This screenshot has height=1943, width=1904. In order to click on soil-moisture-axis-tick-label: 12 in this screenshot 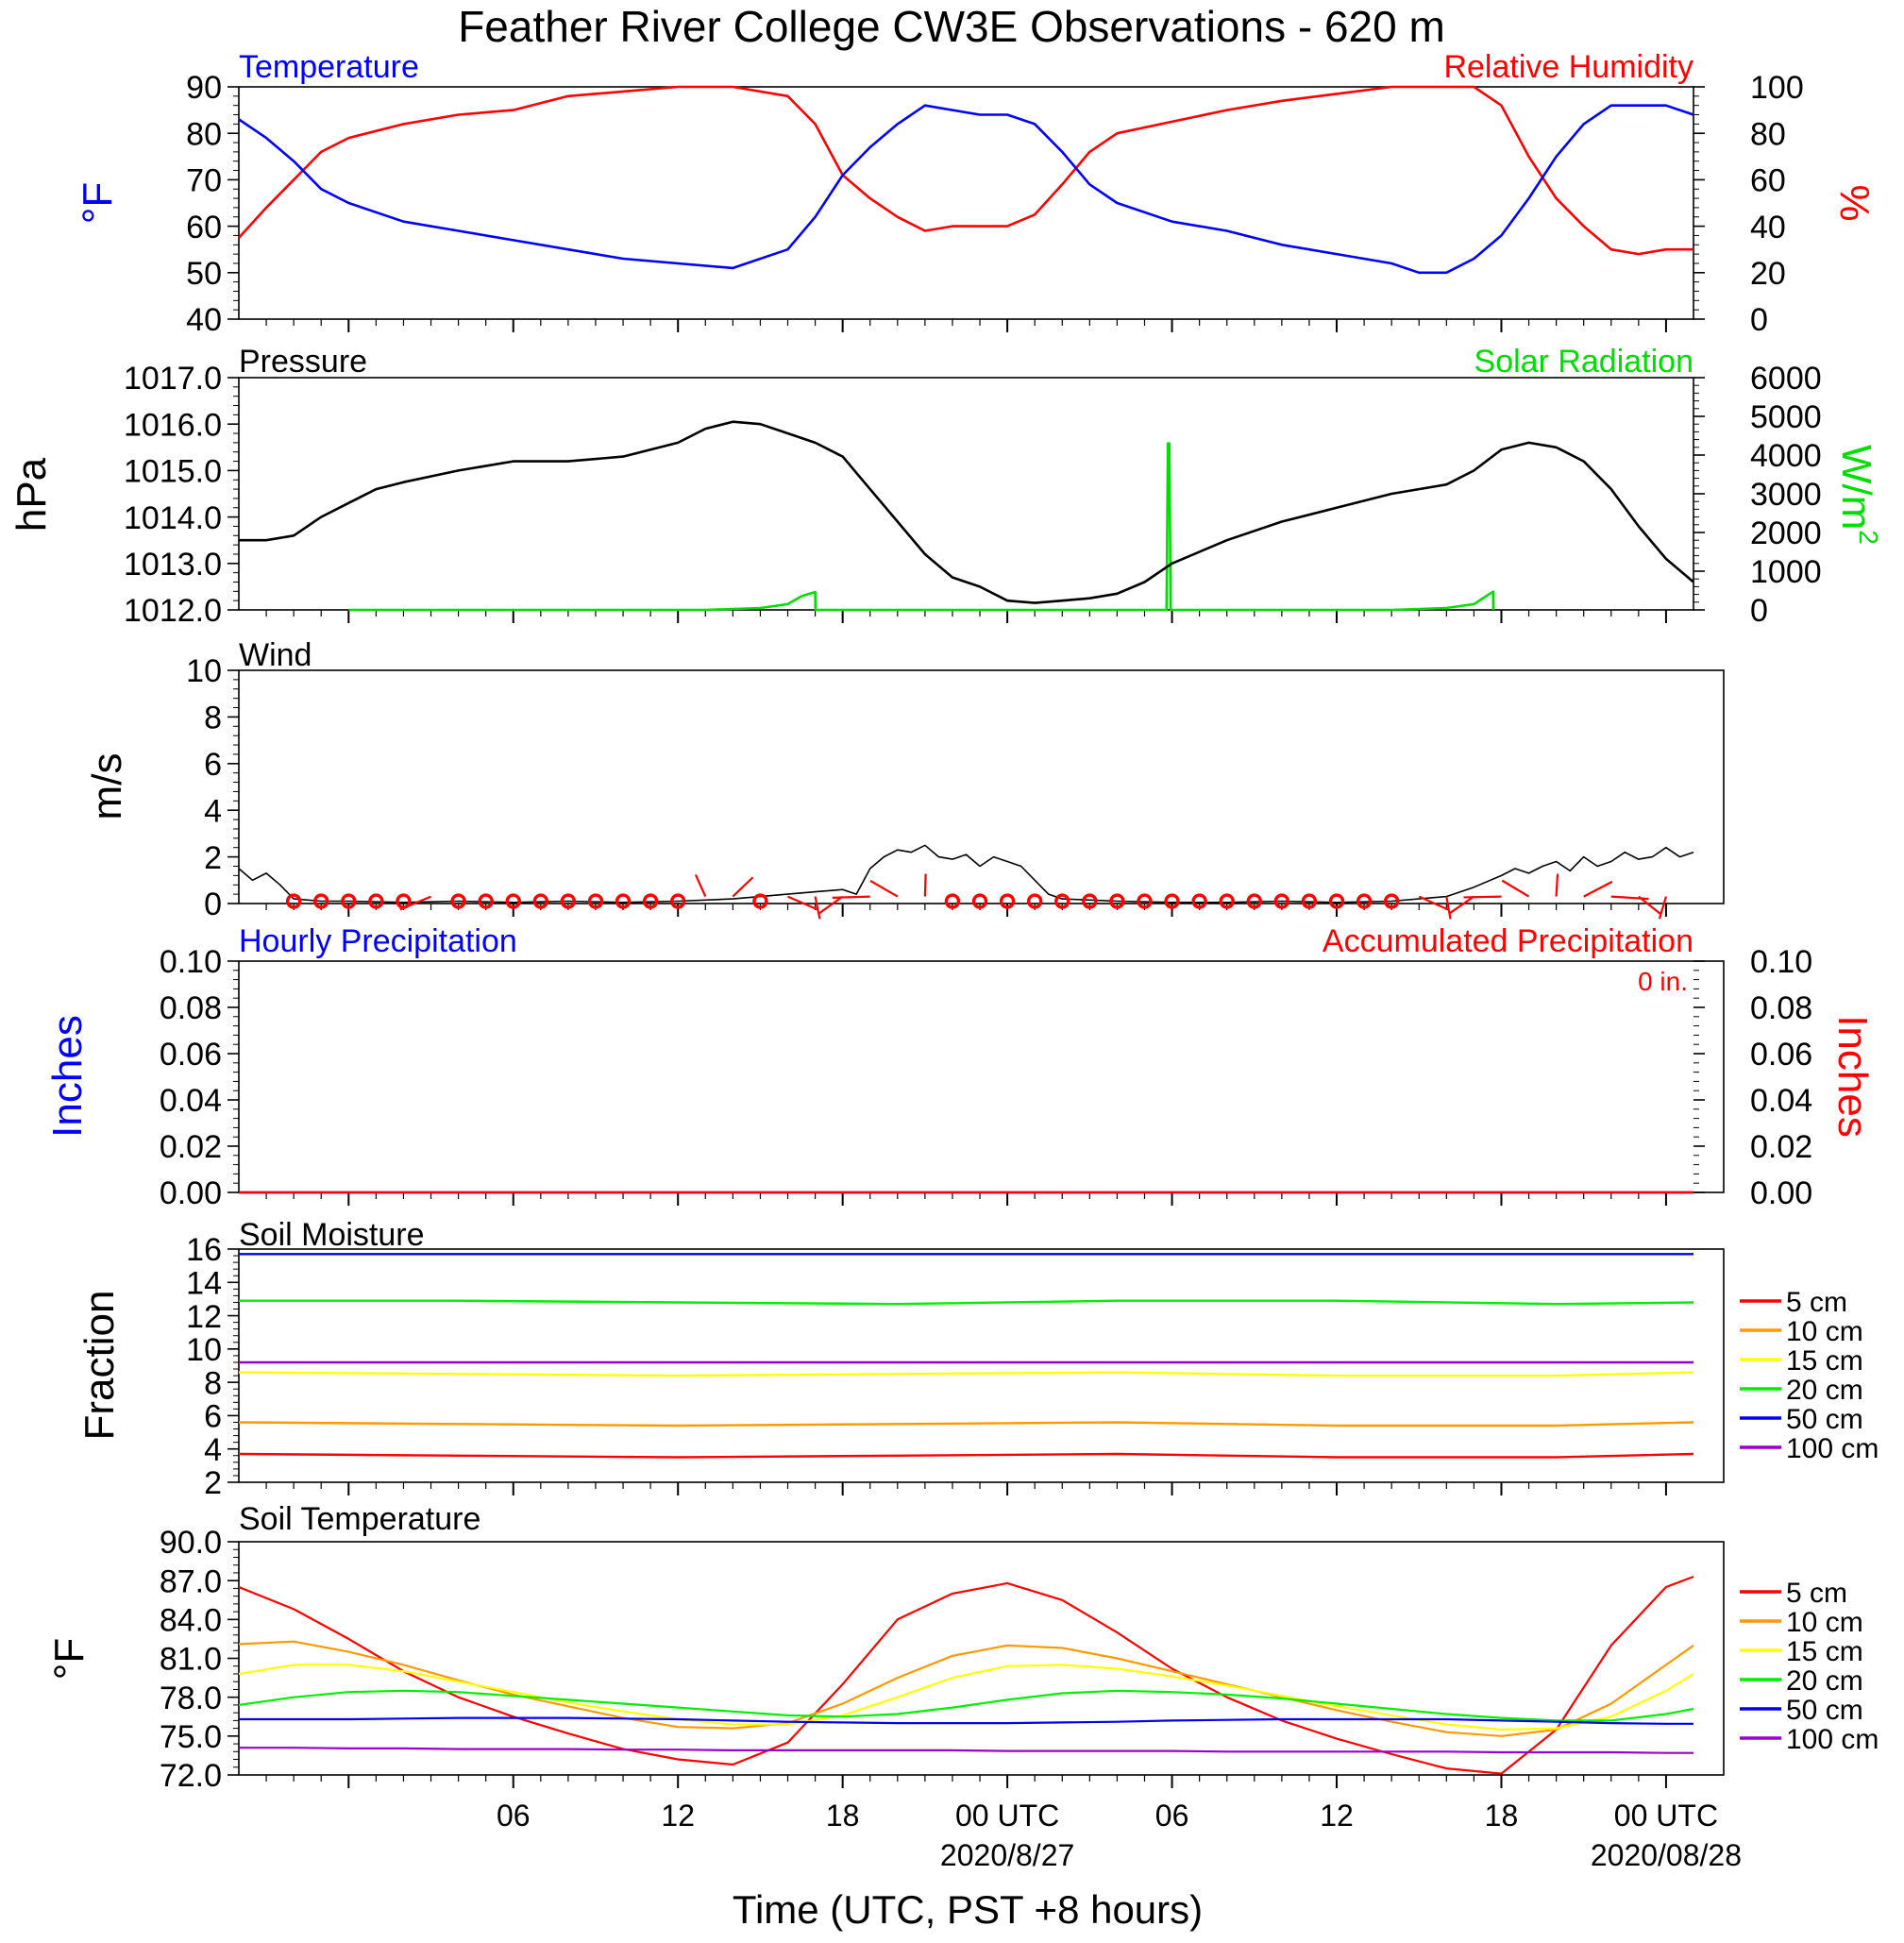, I will do `click(204, 1317)`.